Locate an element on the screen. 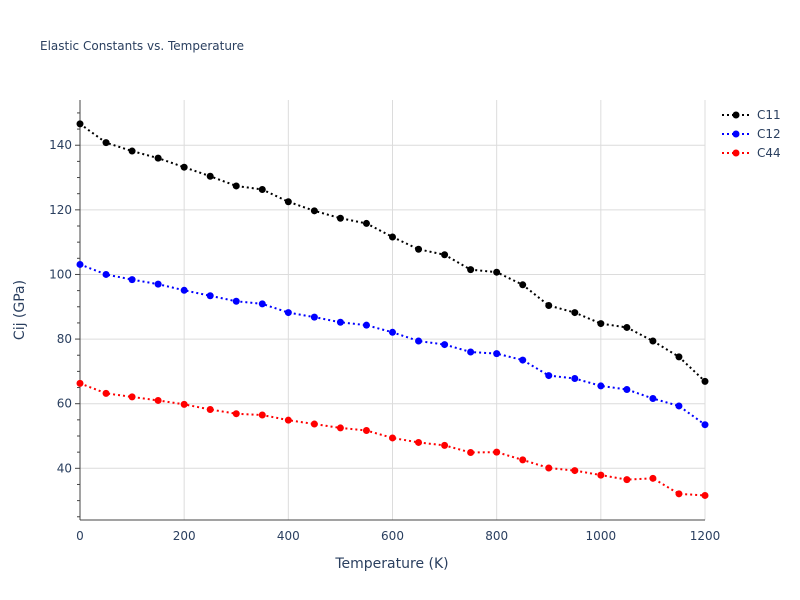 This screenshot has height=600, width=800. chart-title: Elastic Constants vs. Temperature is located at coordinates (142, 46).